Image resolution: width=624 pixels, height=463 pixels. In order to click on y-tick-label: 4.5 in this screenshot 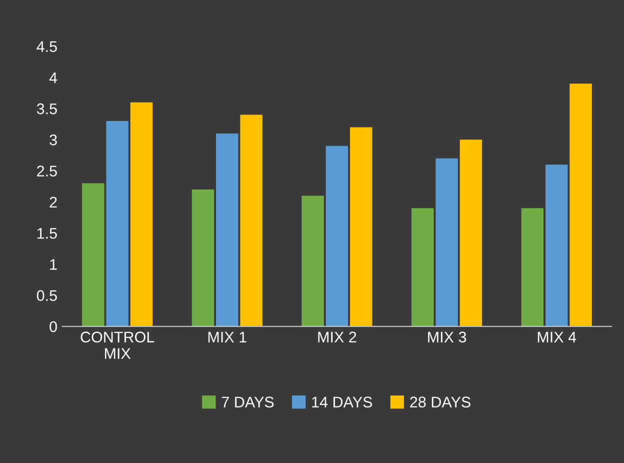, I will do `click(46, 46)`.